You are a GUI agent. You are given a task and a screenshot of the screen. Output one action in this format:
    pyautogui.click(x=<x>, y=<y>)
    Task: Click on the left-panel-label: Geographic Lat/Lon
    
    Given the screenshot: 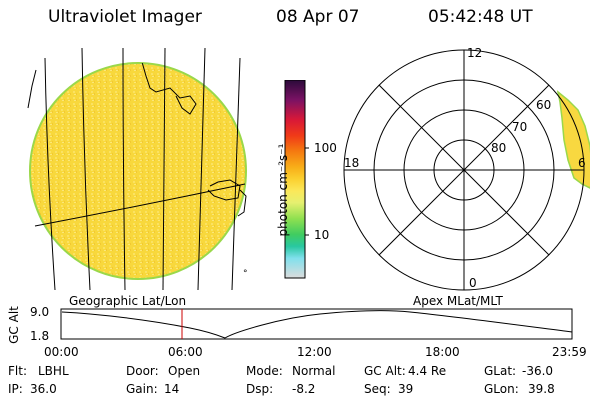 What is the action you would take?
    pyautogui.click(x=128, y=301)
    